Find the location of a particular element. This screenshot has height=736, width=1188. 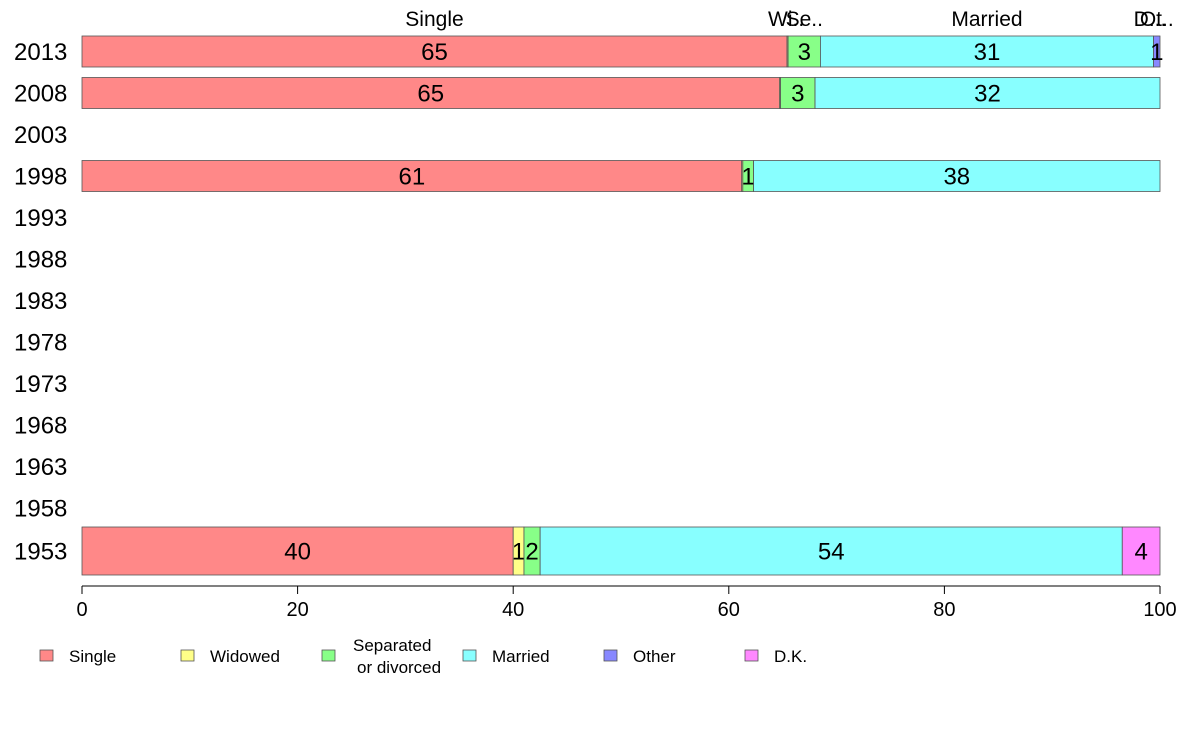

bar-segment-2008-single is located at coordinates (430, 93).